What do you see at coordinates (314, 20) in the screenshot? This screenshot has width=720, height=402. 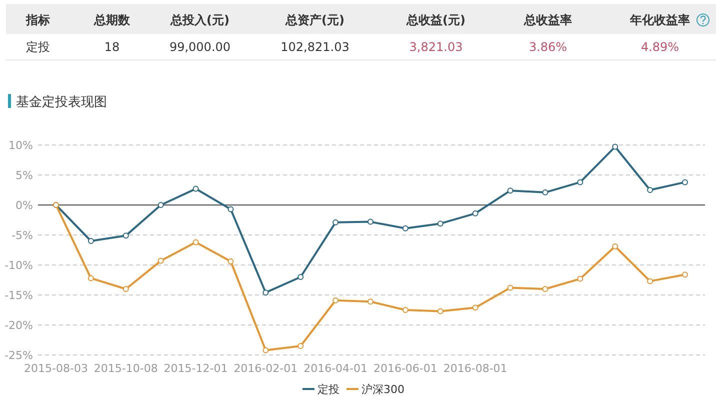 I see `text: 总资产(元)` at bounding box center [314, 20].